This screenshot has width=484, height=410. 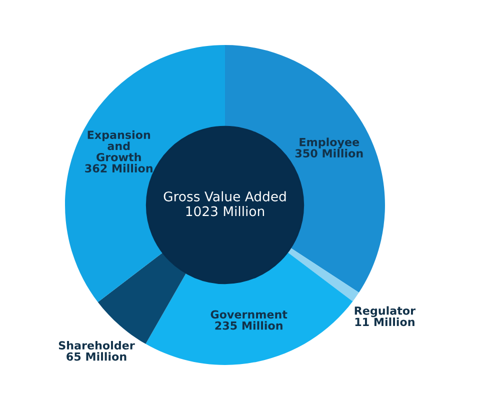 What do you see at coordinates (384, 322) in the screenshot?
I see `data-label: 11 Million` at bounding box center [384, 322].